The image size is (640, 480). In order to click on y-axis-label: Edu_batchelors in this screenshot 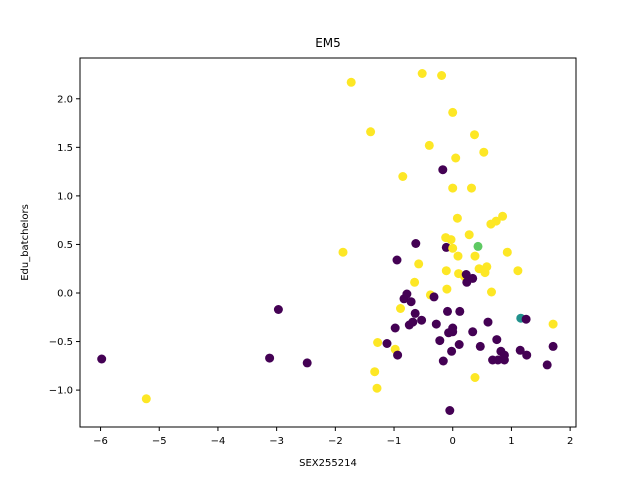, I will do `click(25, 242)`.